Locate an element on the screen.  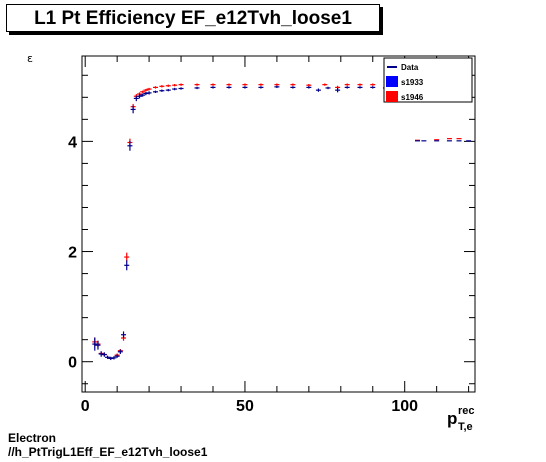
x-tick-label: 50 is located at coordinates (245, 406).